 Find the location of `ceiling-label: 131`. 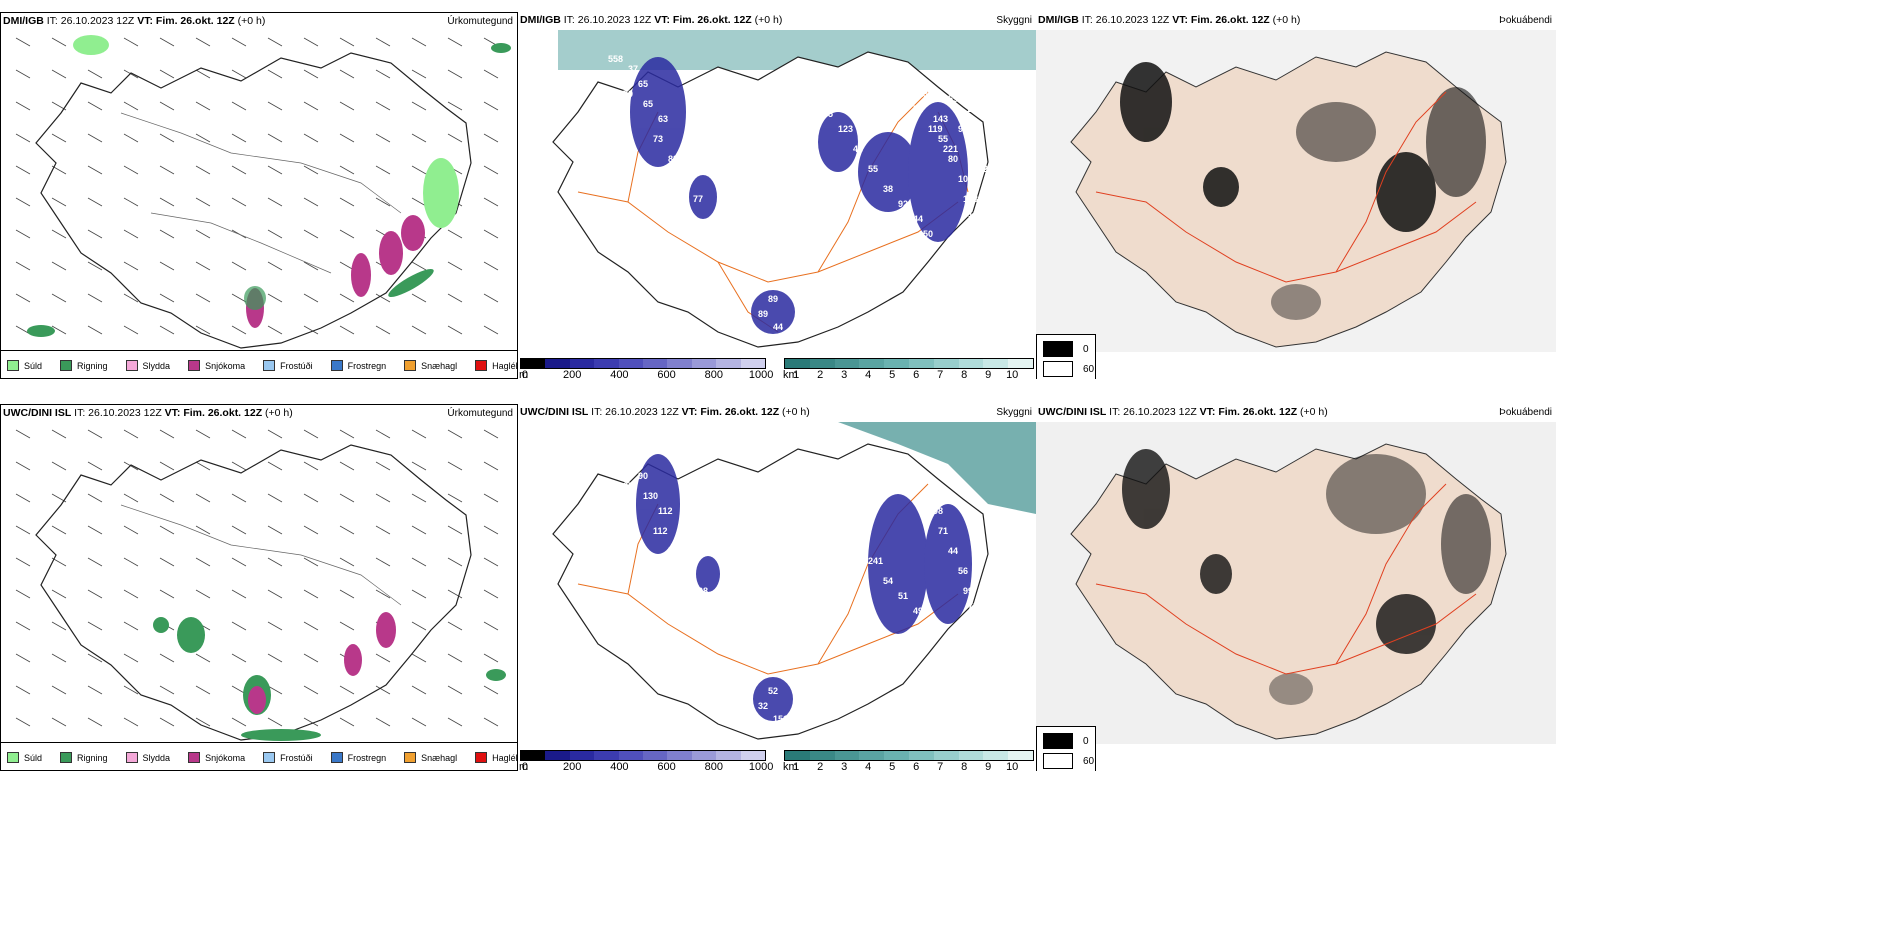

ceiling-label: 131 is located at coordinates (720, 214).